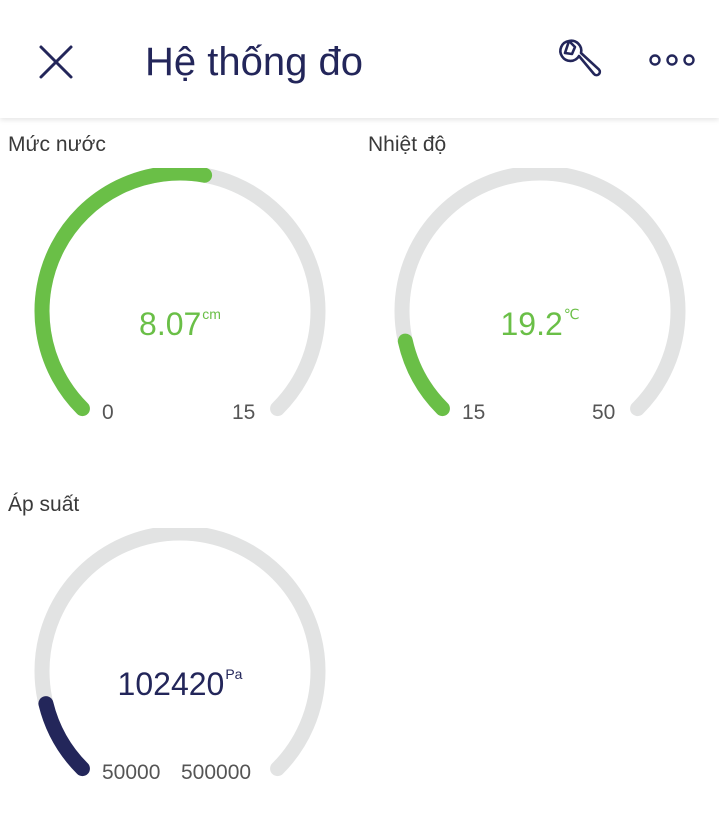  What do you see at coordinates (531, 324) in the screenshot?
I see `gauge-value-number: 19.2` at bounding box center [531, 324].